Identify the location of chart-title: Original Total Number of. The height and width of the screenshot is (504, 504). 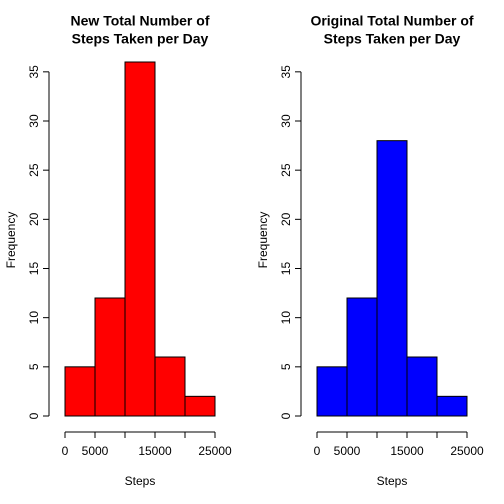
(391, 21).